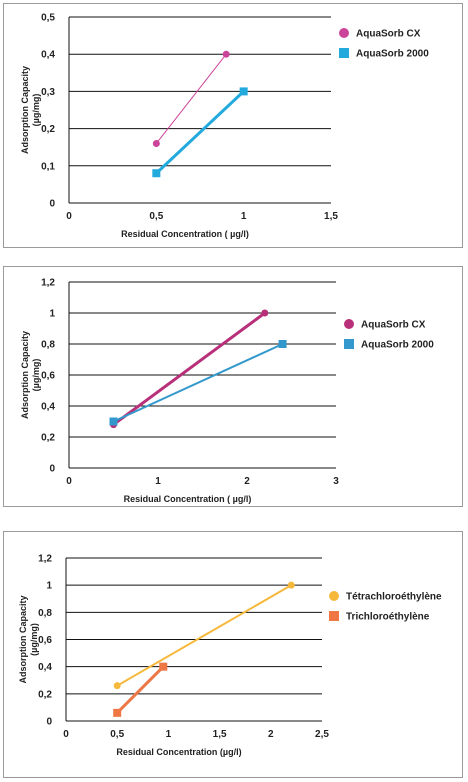  What do you see at coordinates (48, 92) in the screenshot?
I see `y-tick-label: 0,3` at bounding box center [48, 92].